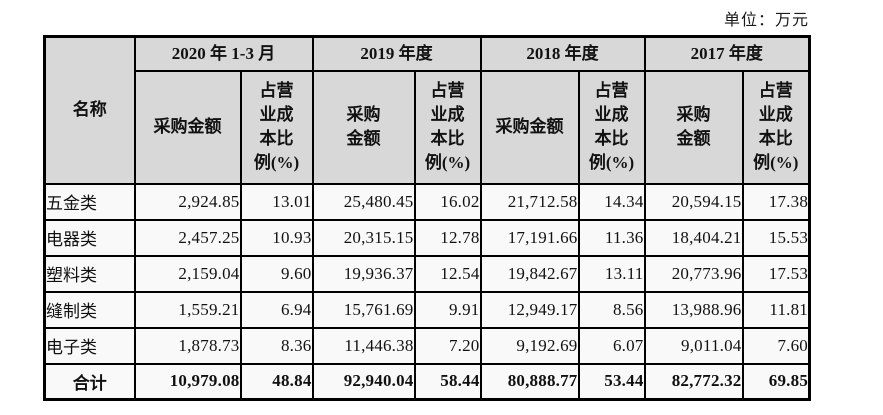  I want to click on amount-cell: 12,949.17, so click(529, 309).